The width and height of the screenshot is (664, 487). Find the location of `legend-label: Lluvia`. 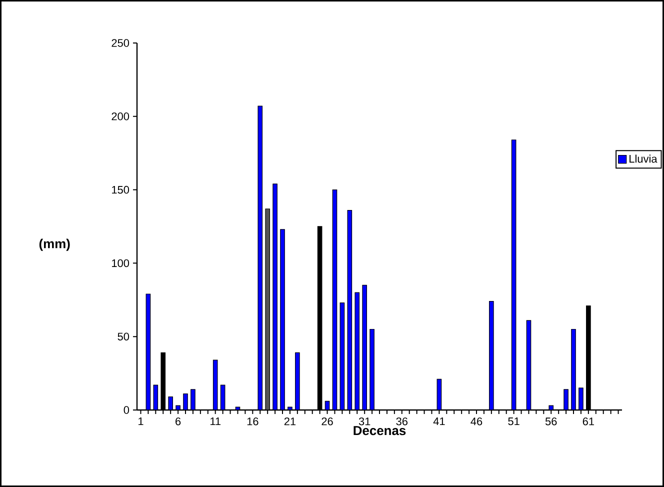

legend-label: Lluvia is located at coordinates (644, 158).